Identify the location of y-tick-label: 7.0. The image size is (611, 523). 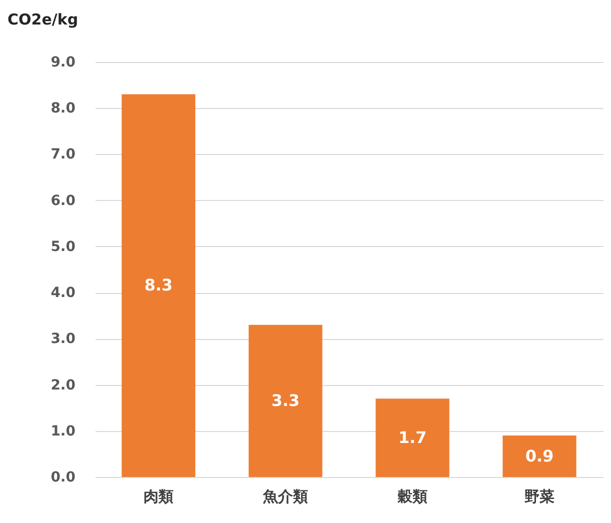
(63, 154).